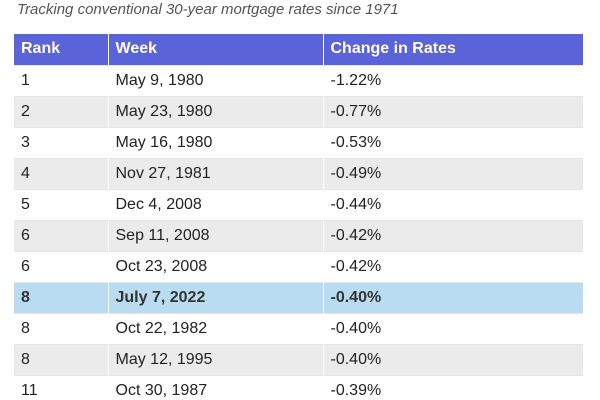 The image size is (600, 400). What do you see at coordinates (216, 173) in the screenshot?
I see `cell-week: Nov 27, 1981` at bounding box center [216, 173].